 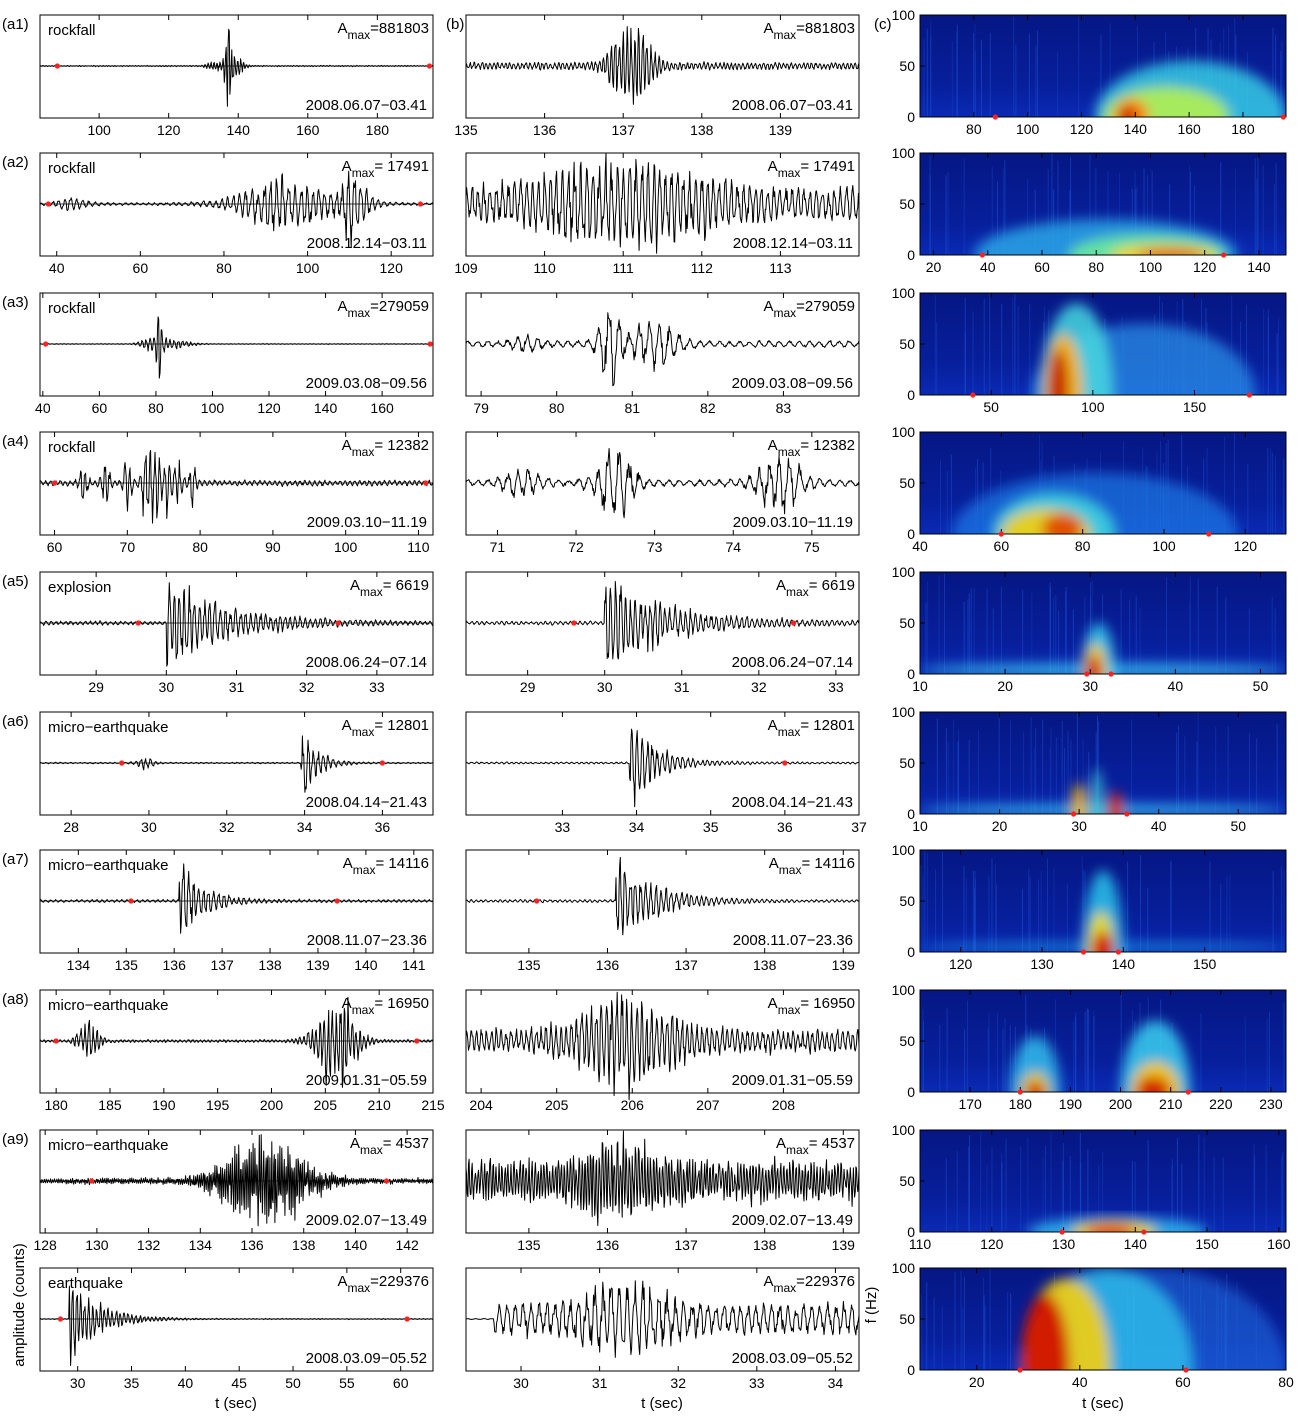 I want to click on full-xtick-label: 180, so click(x=378, y=130).